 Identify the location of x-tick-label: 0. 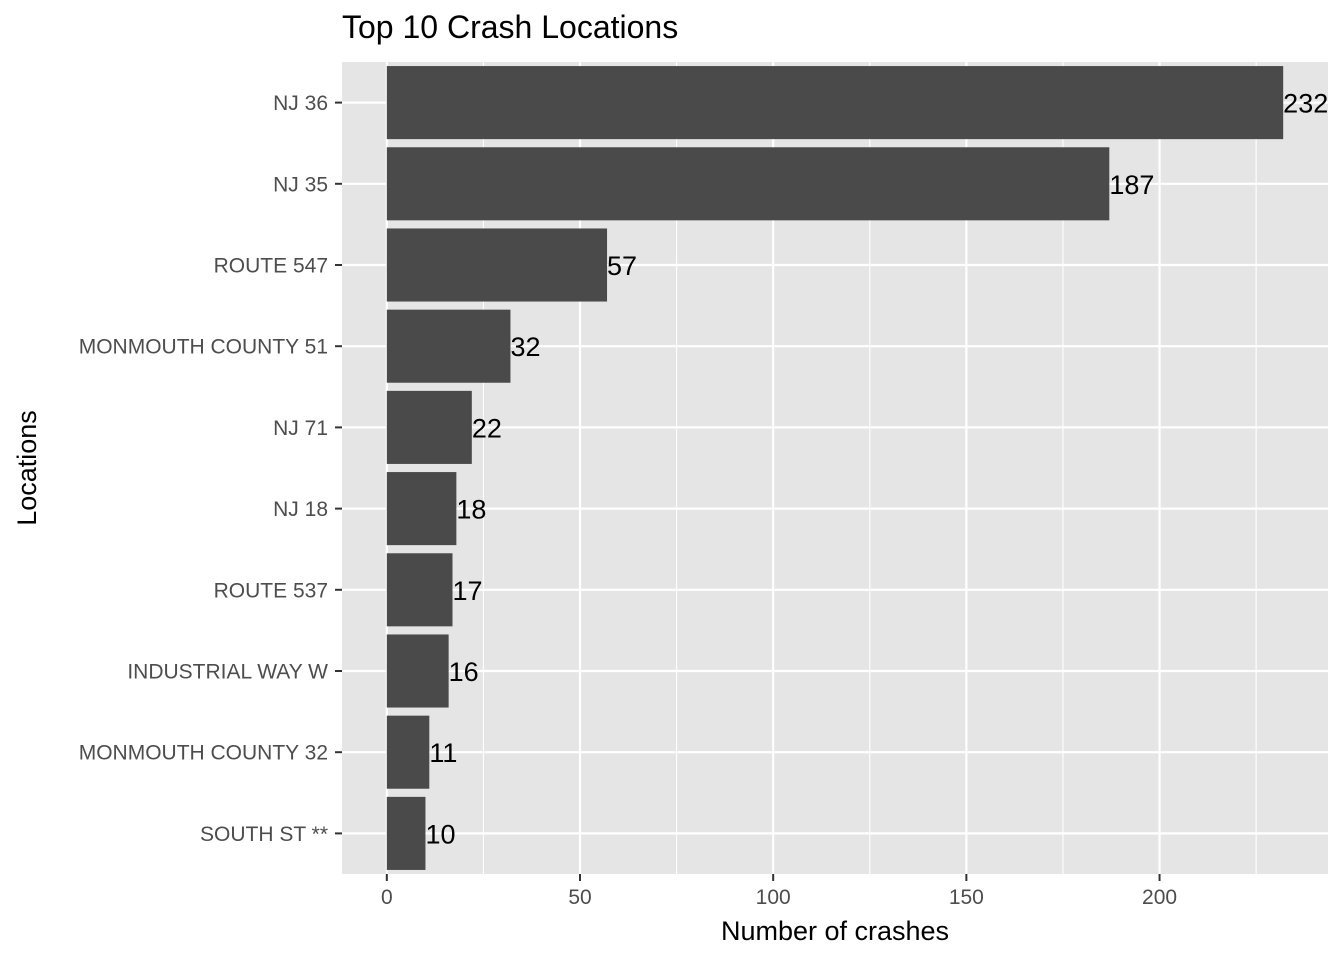
(387, 897).